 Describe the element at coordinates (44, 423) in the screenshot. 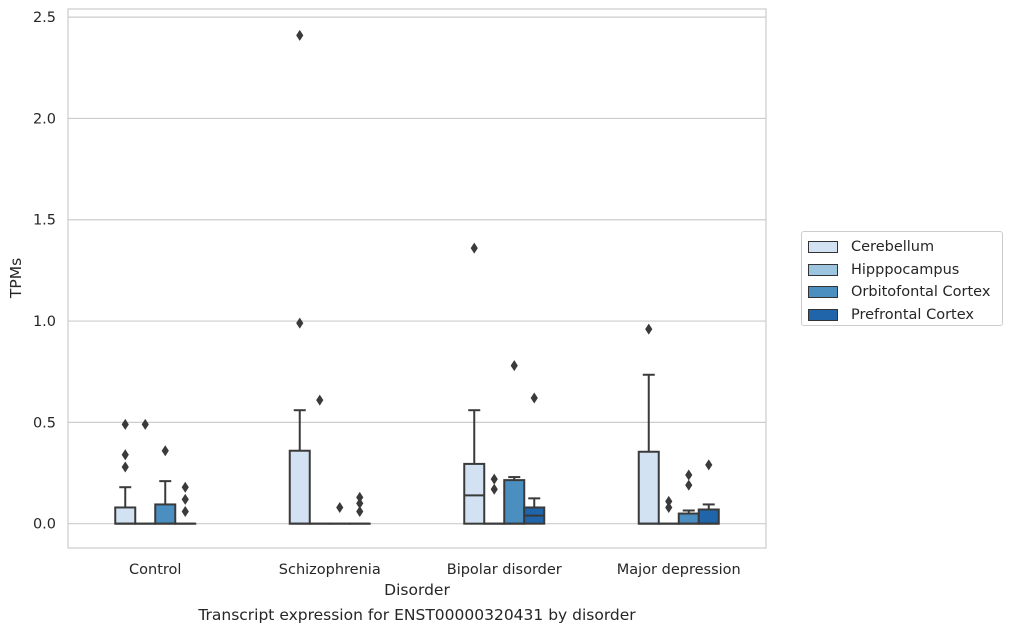

I see `y-tick-label: 0.5` at that location.